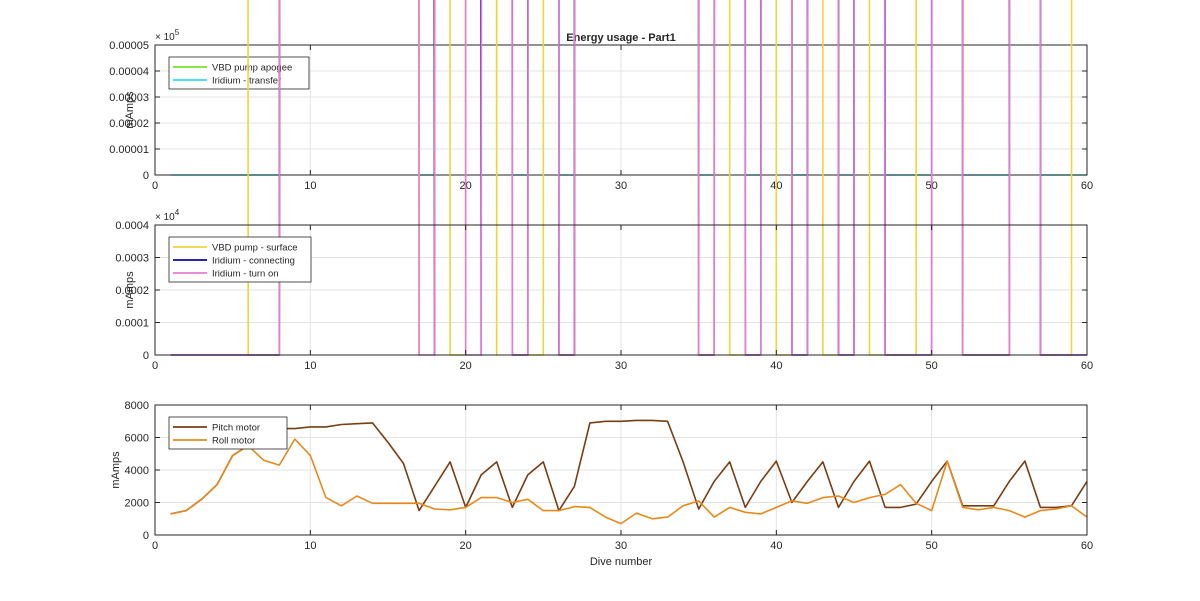 Image resolution: width=1200 pixels, height=601 pixels. I want to click on legend: Pitch motor Roll motor, so click(228, 433).